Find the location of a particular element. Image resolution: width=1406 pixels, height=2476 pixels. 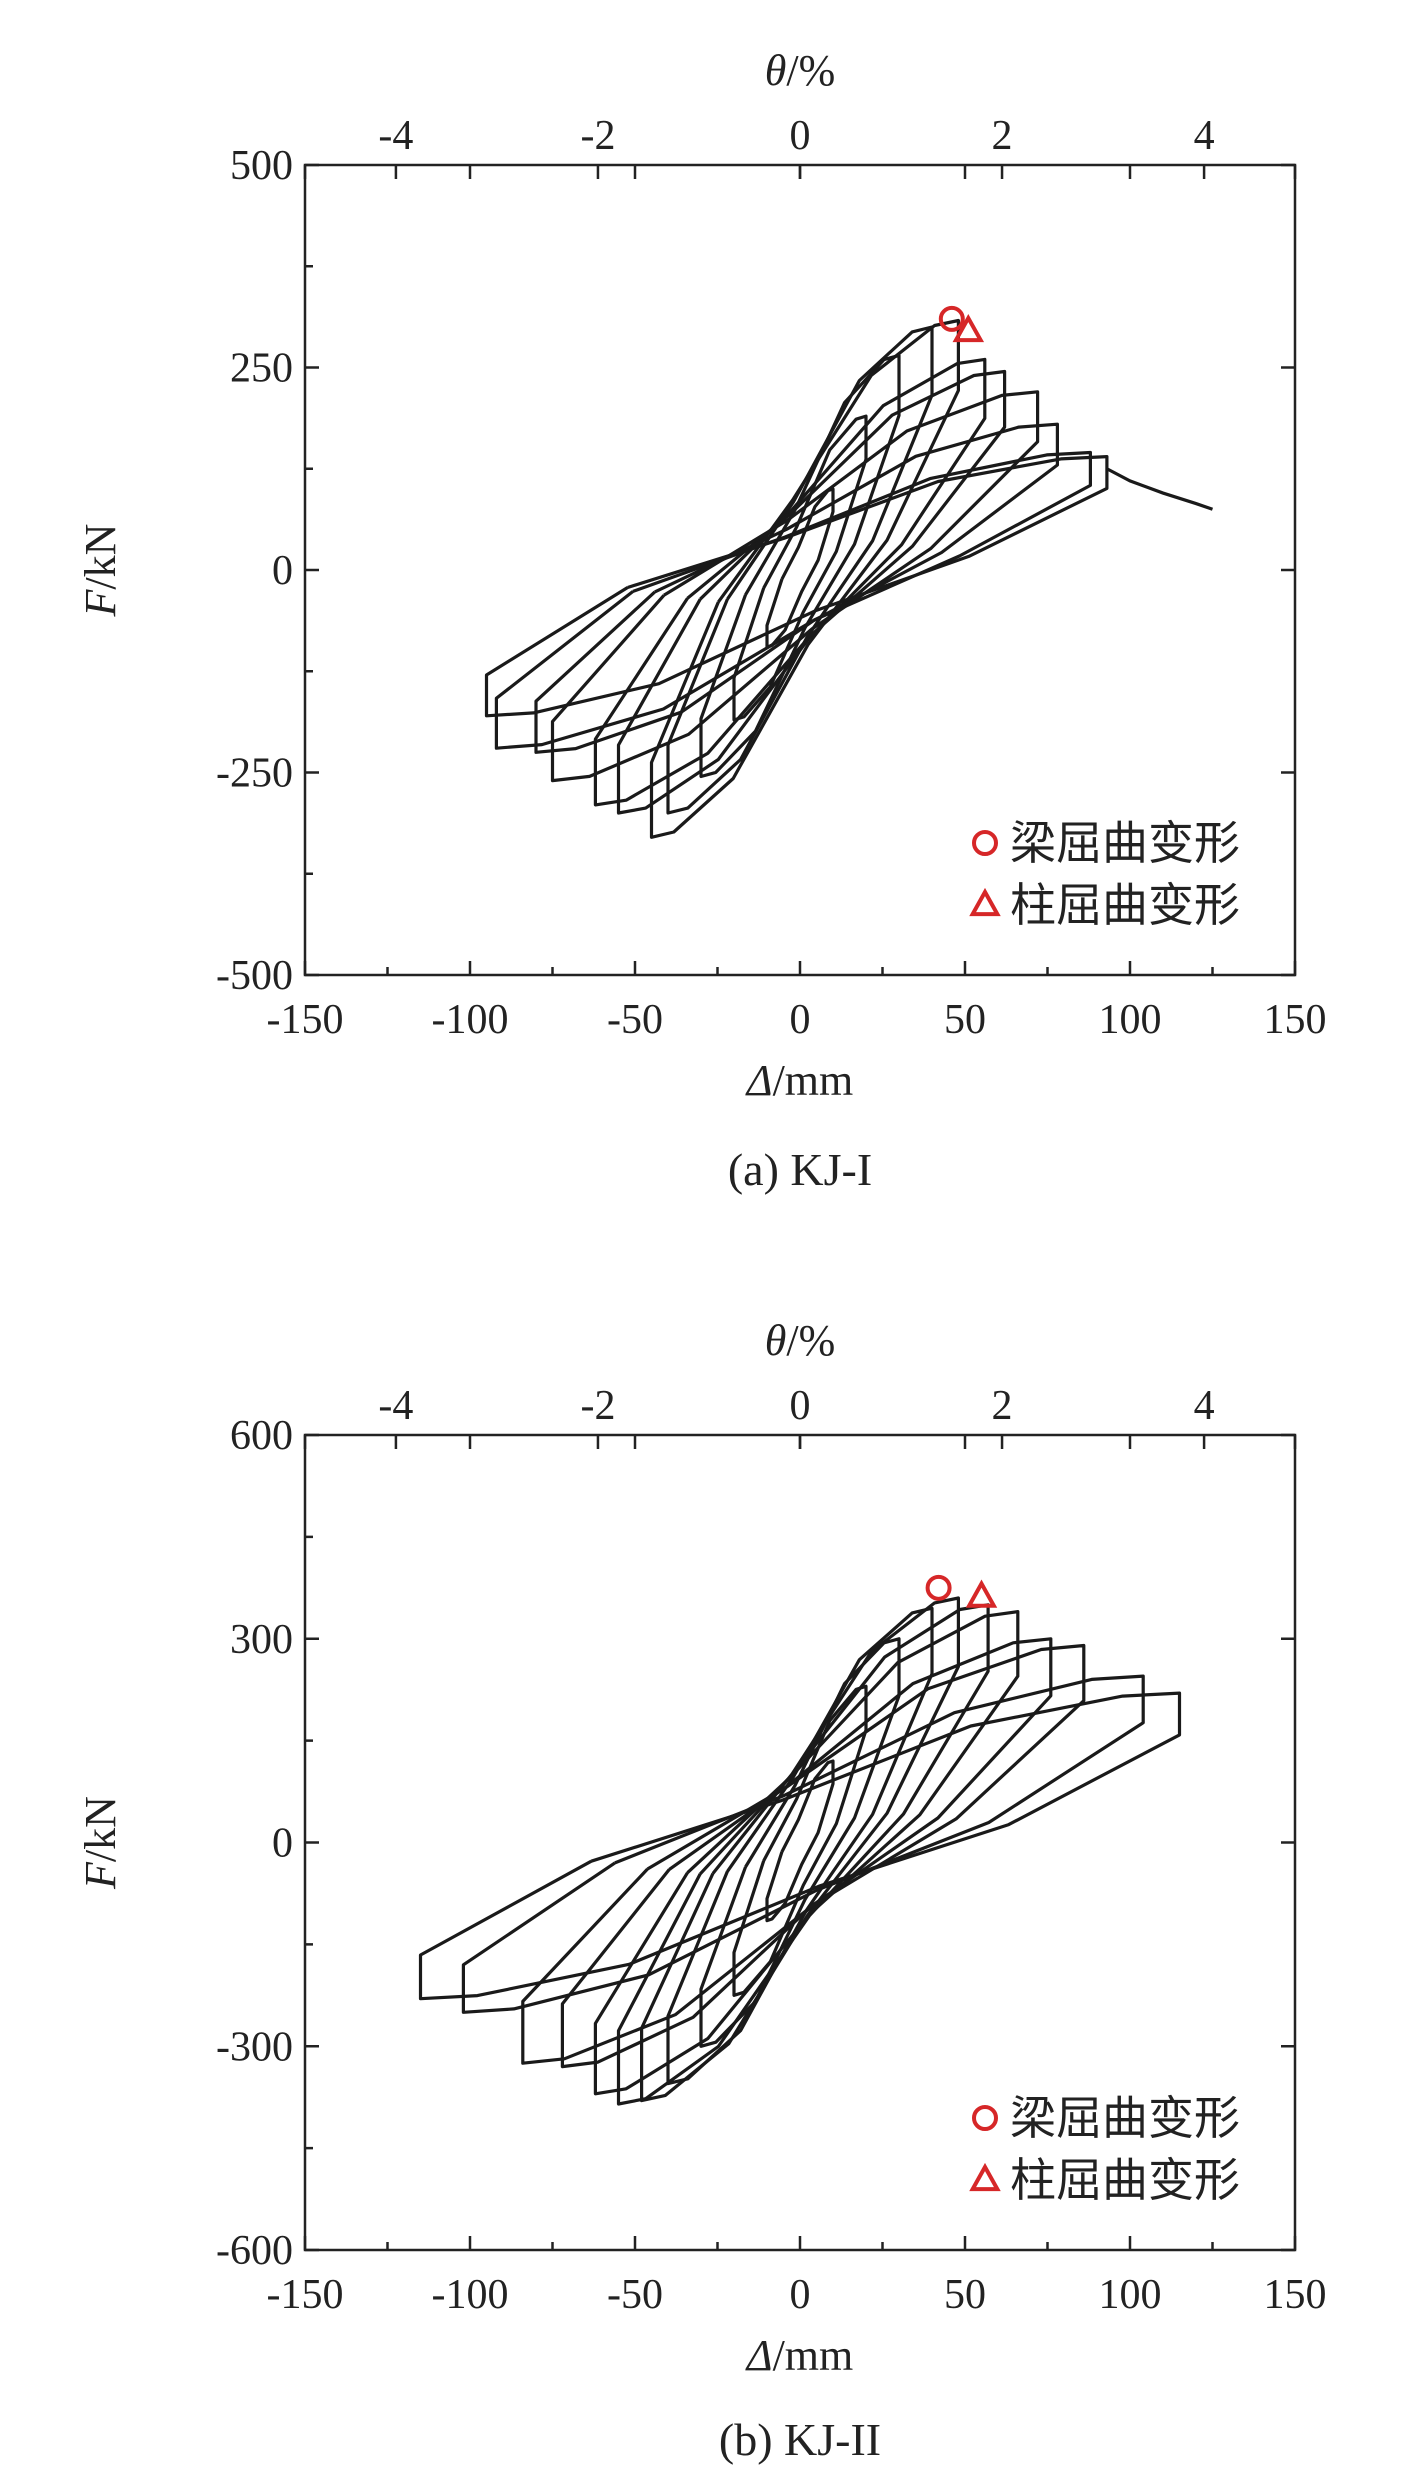

post-peak-tail is located at coordinates (1160, 489).